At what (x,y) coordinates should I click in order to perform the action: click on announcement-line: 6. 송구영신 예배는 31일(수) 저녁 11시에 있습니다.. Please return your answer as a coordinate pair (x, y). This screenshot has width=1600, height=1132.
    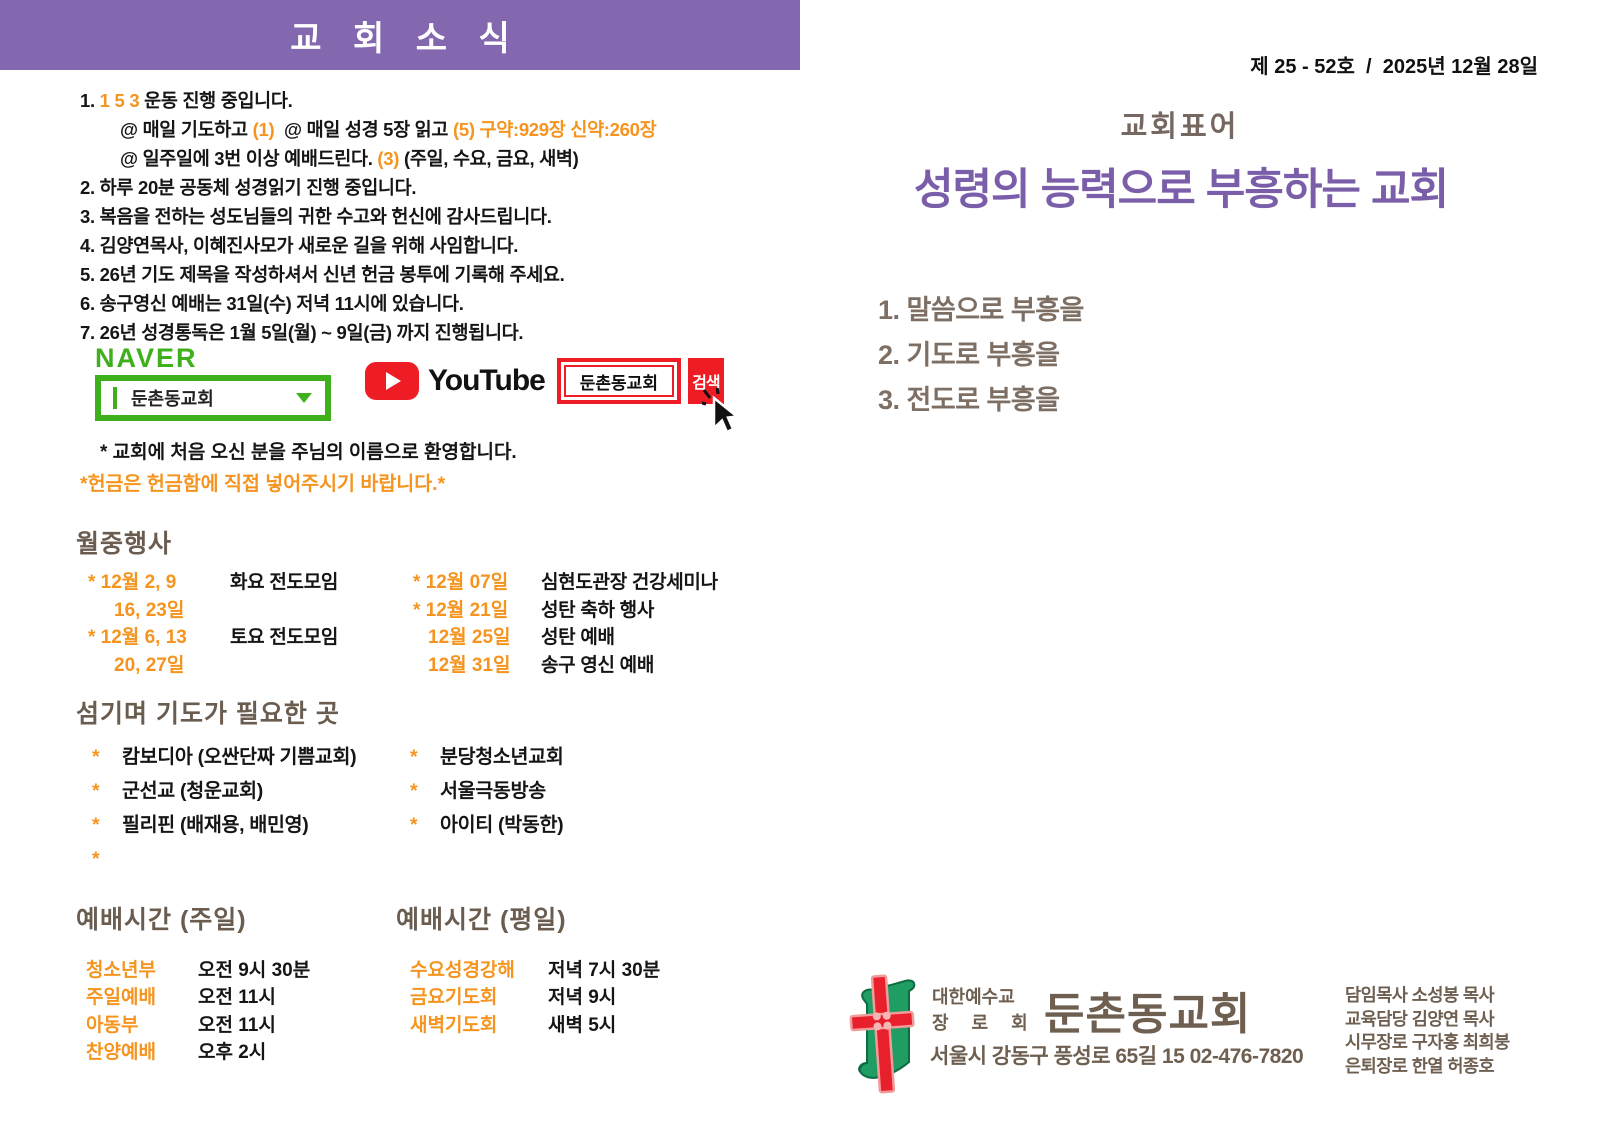
    Looking at the image, I should click on (272, 303).